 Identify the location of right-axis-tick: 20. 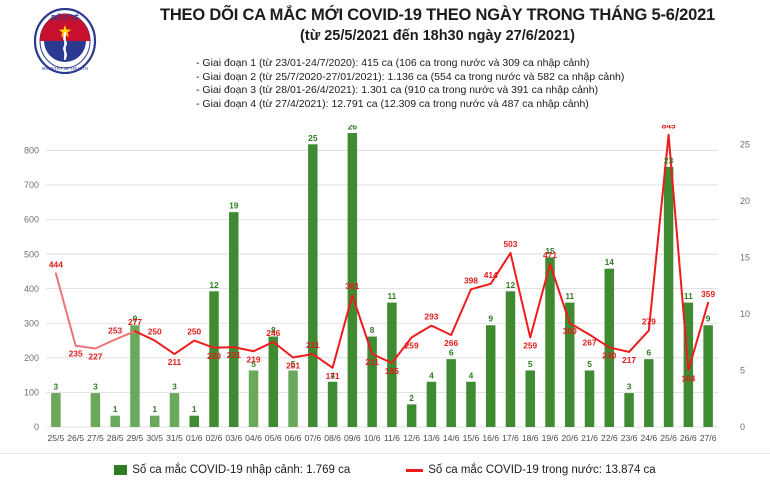
(745, 201).